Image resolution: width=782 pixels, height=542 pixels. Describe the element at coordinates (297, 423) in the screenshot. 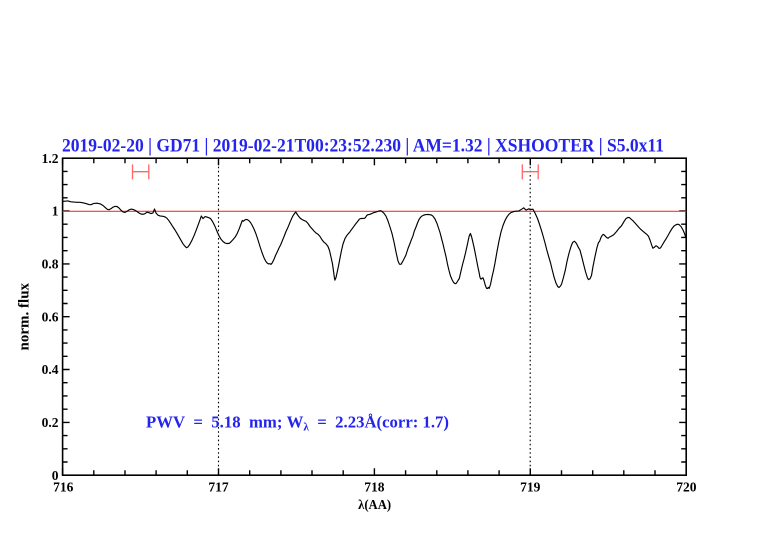

I see `svg-text:PWV = 5.18 mm; Wλ = 2.23Å: PWV = 5.18 mm; Wλ = 2.23Å(corr: 1.7)` at that location.